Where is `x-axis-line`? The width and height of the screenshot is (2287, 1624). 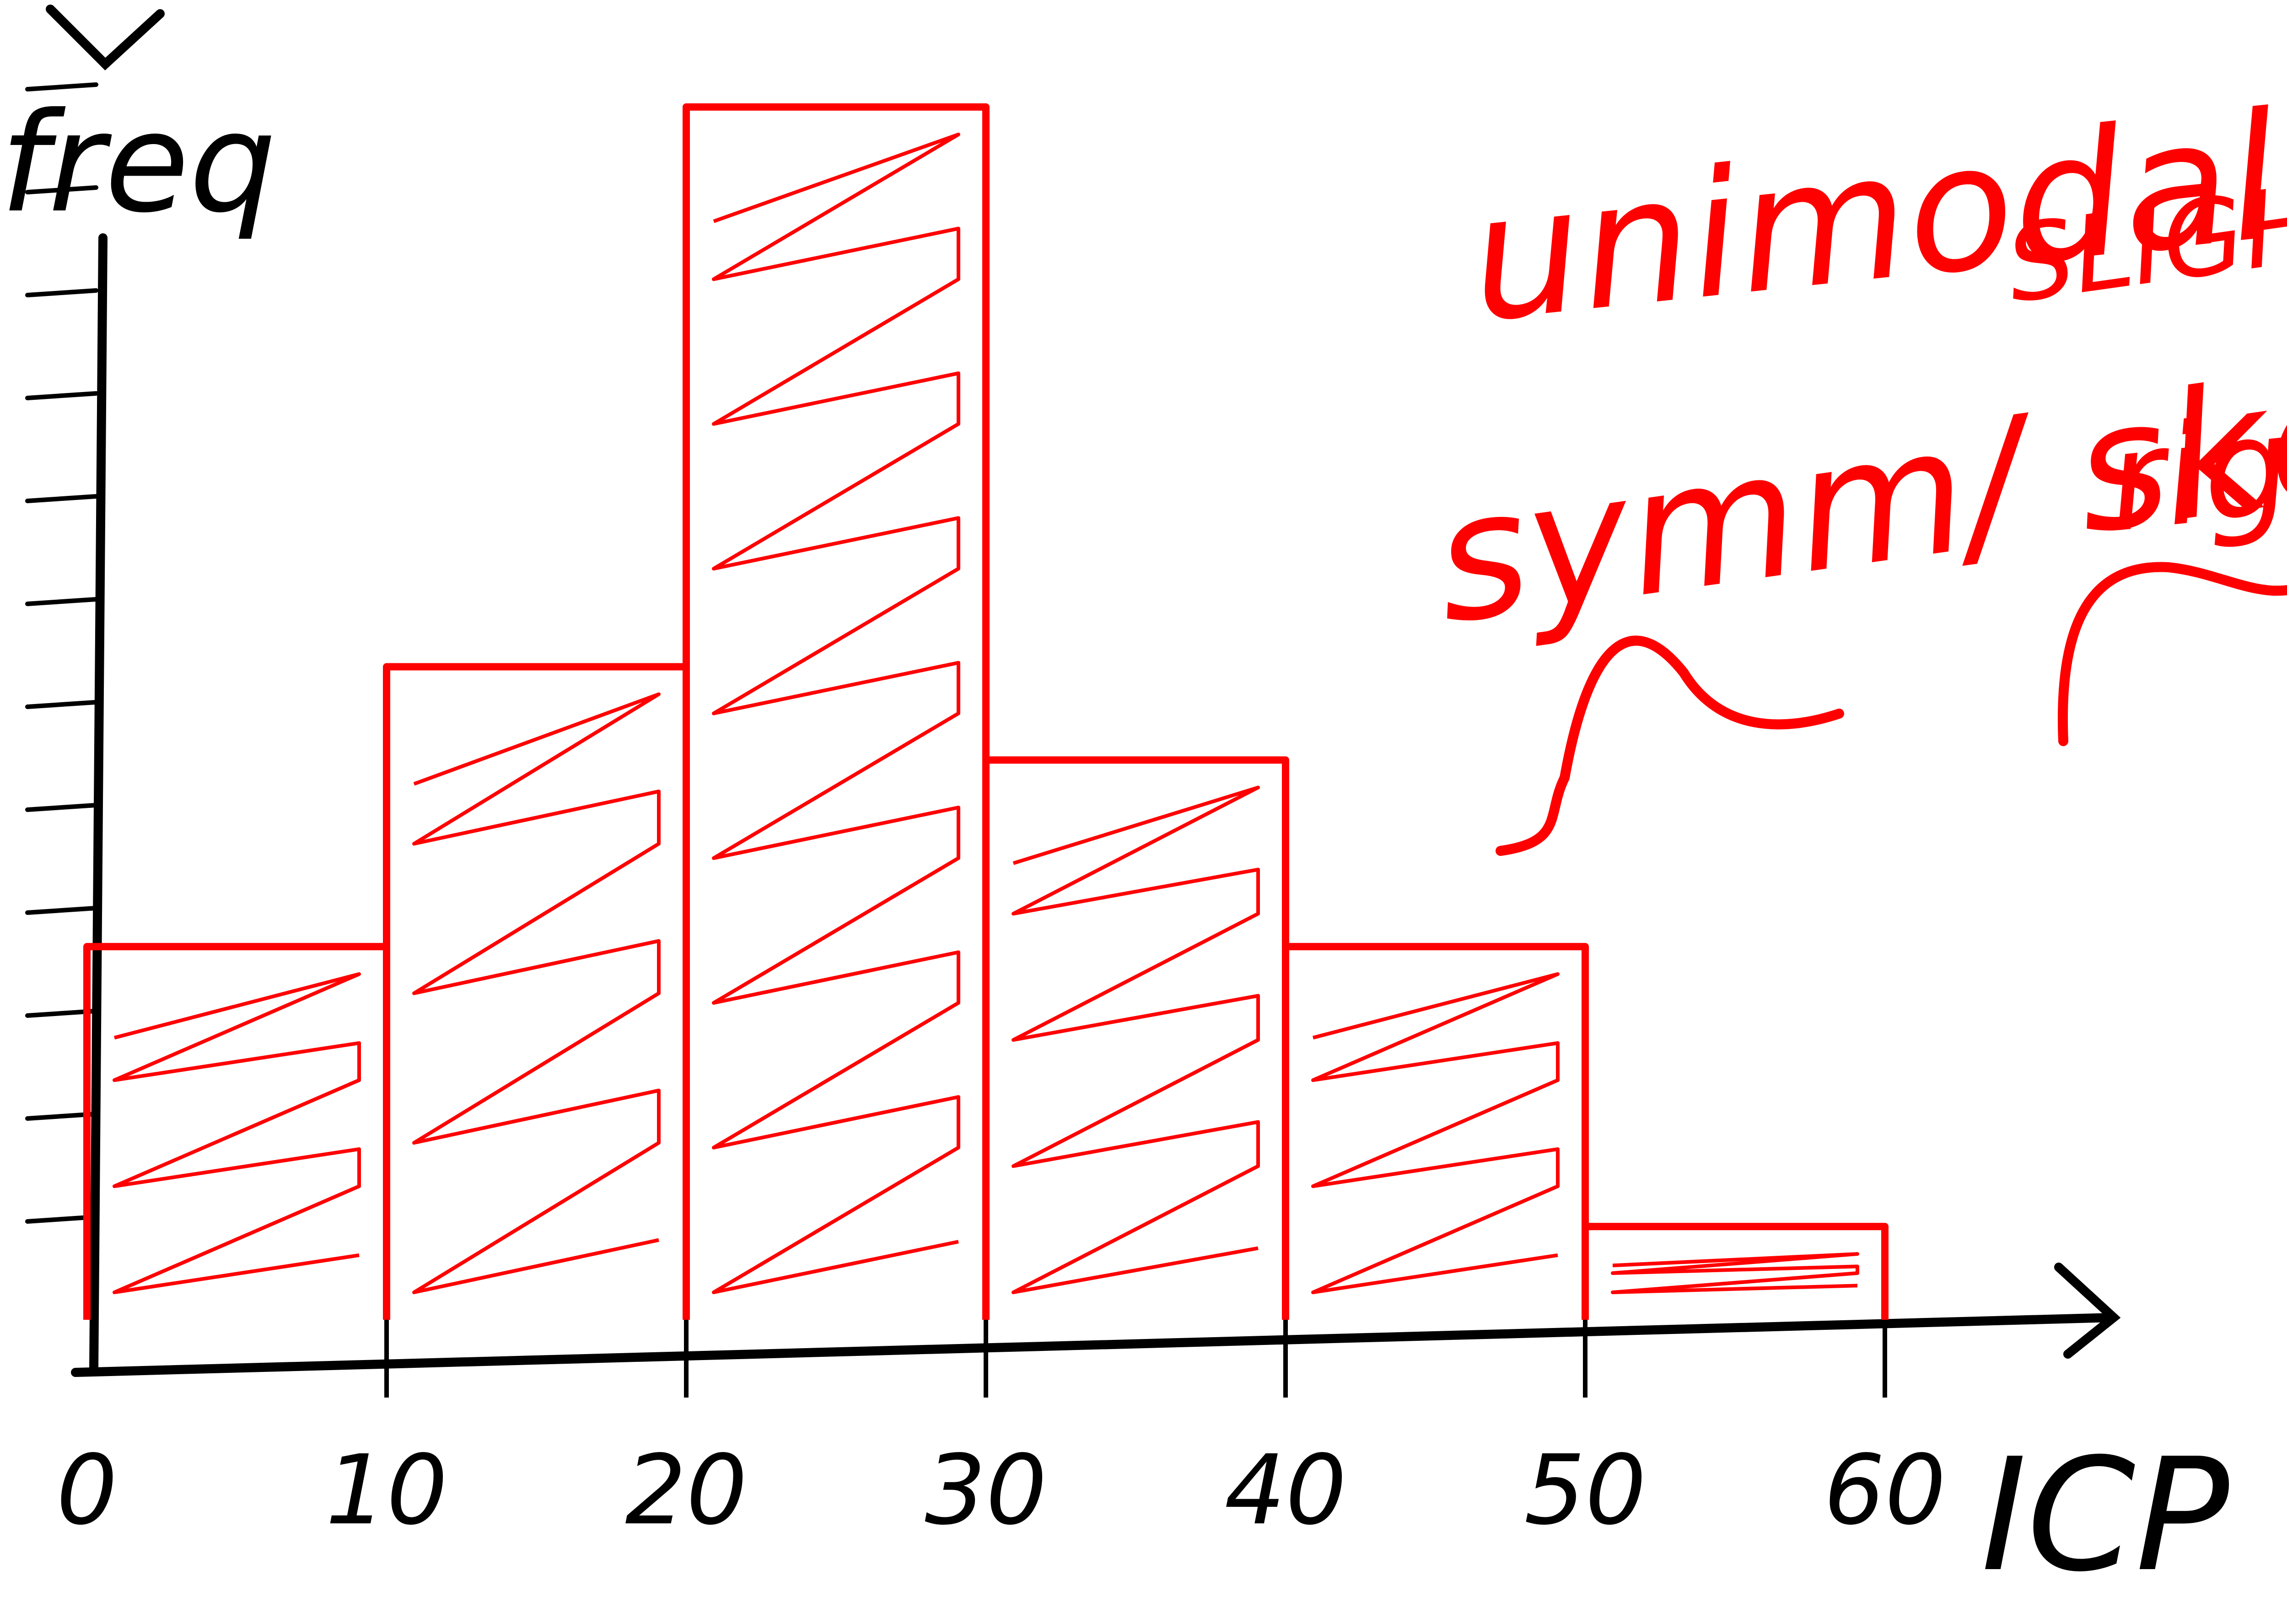
x-axis-line is located at coordinates (1094, 1345).